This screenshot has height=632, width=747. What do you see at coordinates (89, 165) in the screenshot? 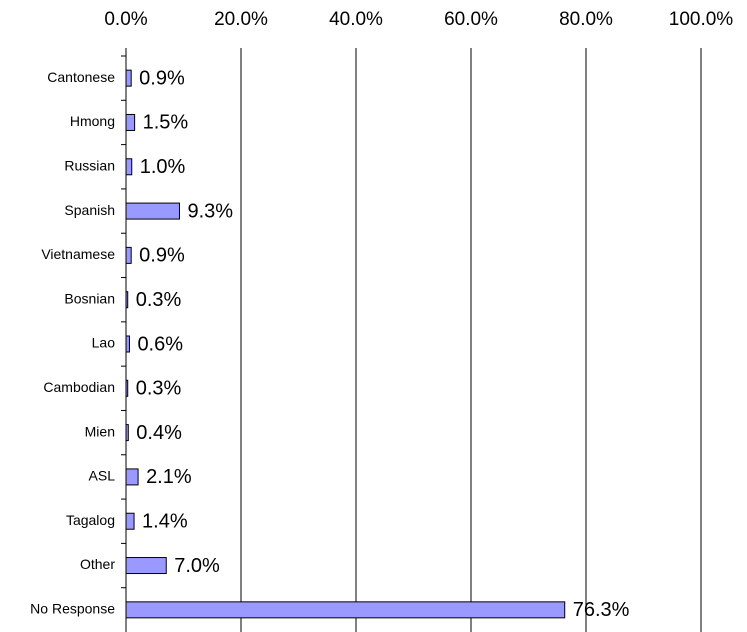
I see `y-tick-label: Russian` at bounding box center [89, 165].